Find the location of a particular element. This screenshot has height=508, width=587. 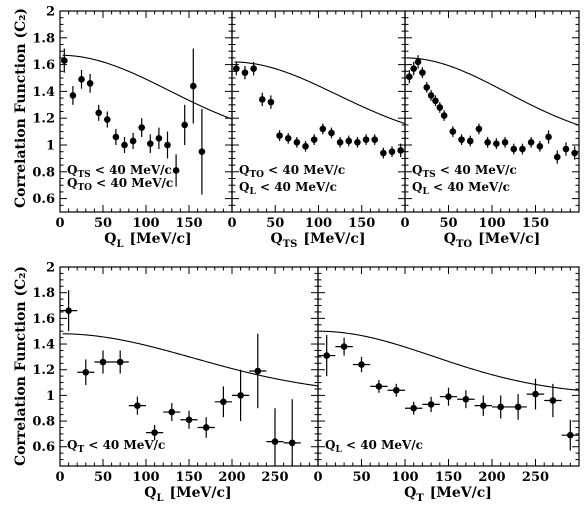

y-axis-title-top: Correlation Function (C₂) is located at coordinates (21, 108).